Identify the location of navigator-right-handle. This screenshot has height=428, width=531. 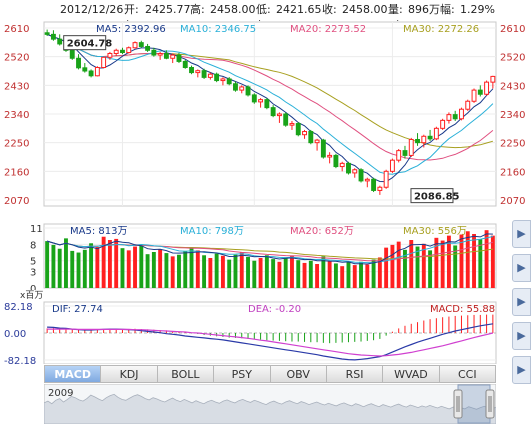
(490, 404).